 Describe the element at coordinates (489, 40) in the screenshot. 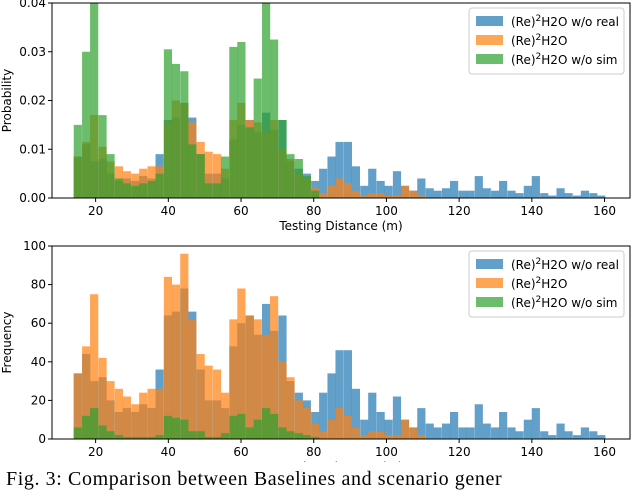

I see `legend-swatch-orange` at that location.